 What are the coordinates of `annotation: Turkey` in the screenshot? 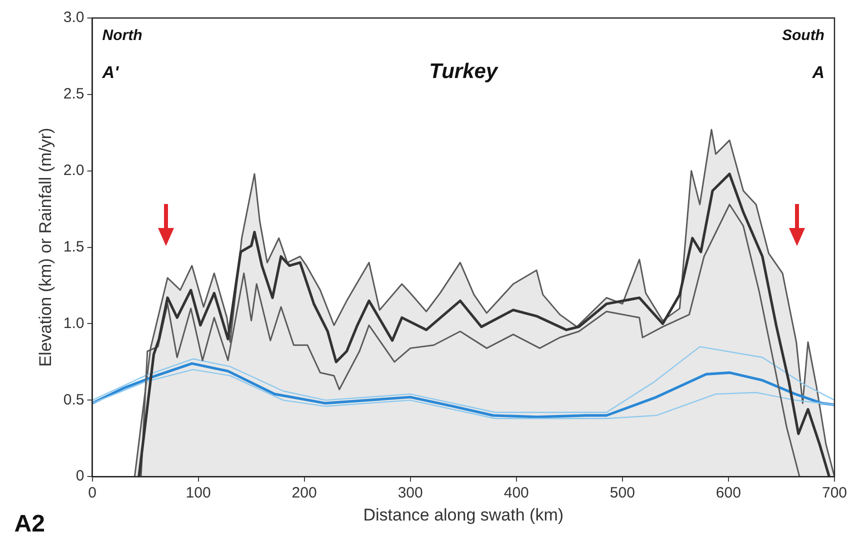 It's located at (464, 71).